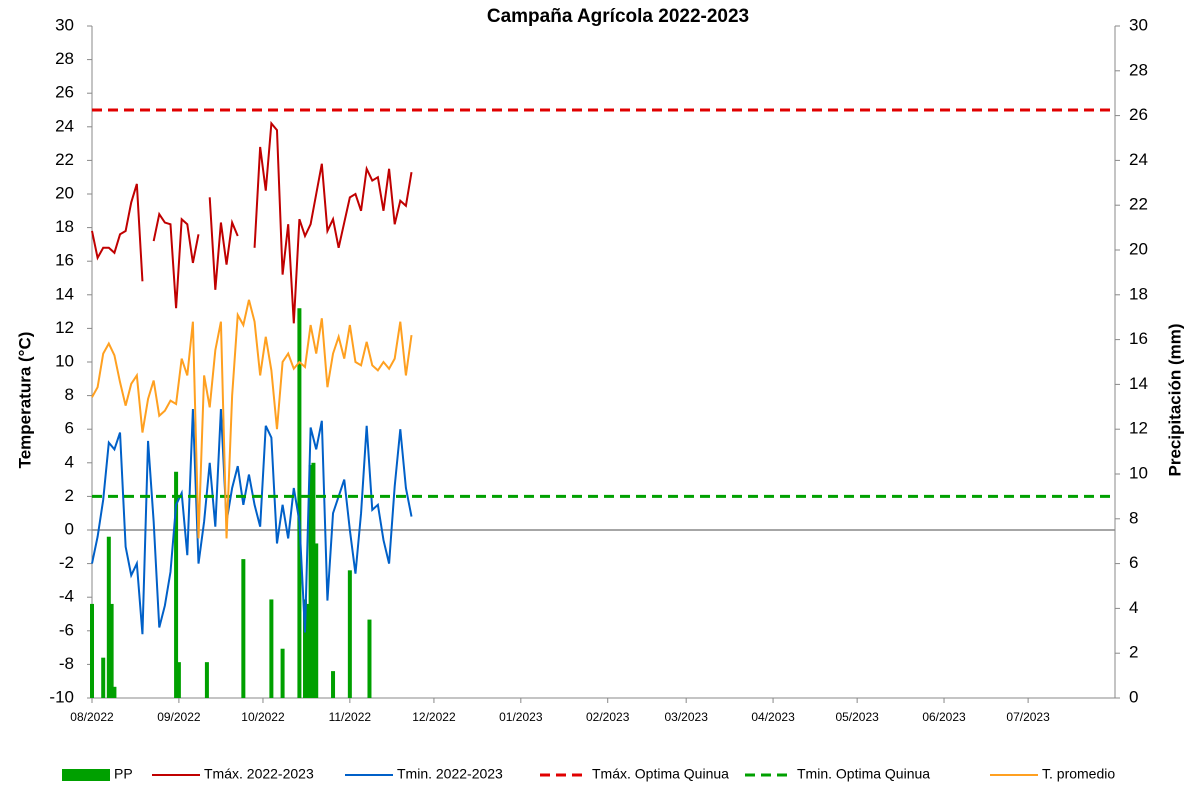 Image resolution: width=1188 pixels, height=785 pixels. I want to click on x-tick-label: 02/2023, so click(608, 717).